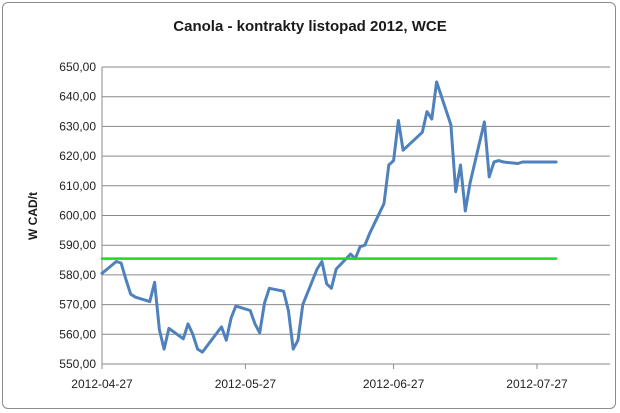  Describe the element at coordinates (310, 26) in the screenshot. I see `chart-title: Canola - kontrakty listopad 2012, WCE` at that location.